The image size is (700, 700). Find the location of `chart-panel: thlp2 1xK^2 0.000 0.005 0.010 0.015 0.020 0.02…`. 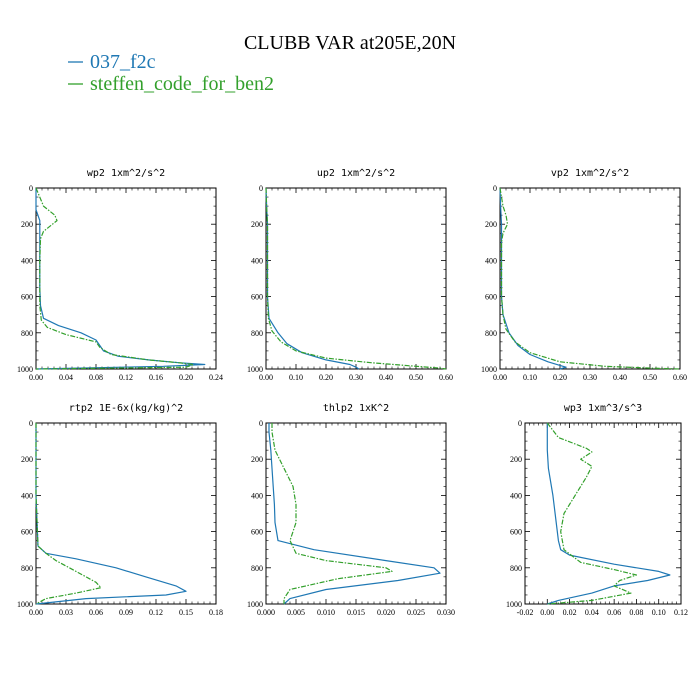

chart-panel: thlp2 1xK^2 0.000 0.005 0.010 0.015 0.020 0.02… is located at coordinates (351, 510).